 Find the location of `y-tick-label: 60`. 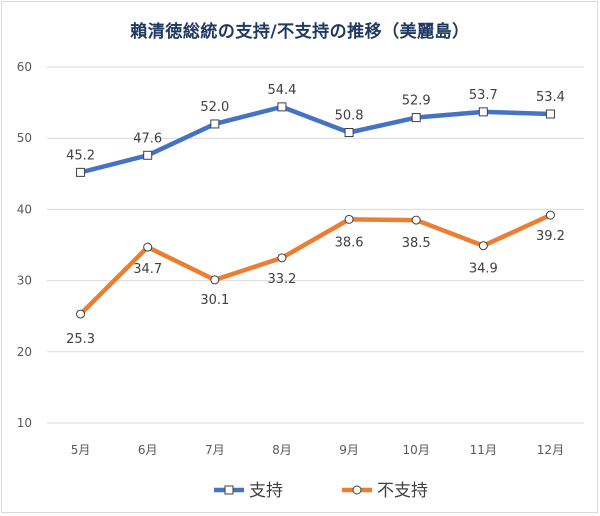

y-tick-label: 60 is located at coordinates (24, 67).